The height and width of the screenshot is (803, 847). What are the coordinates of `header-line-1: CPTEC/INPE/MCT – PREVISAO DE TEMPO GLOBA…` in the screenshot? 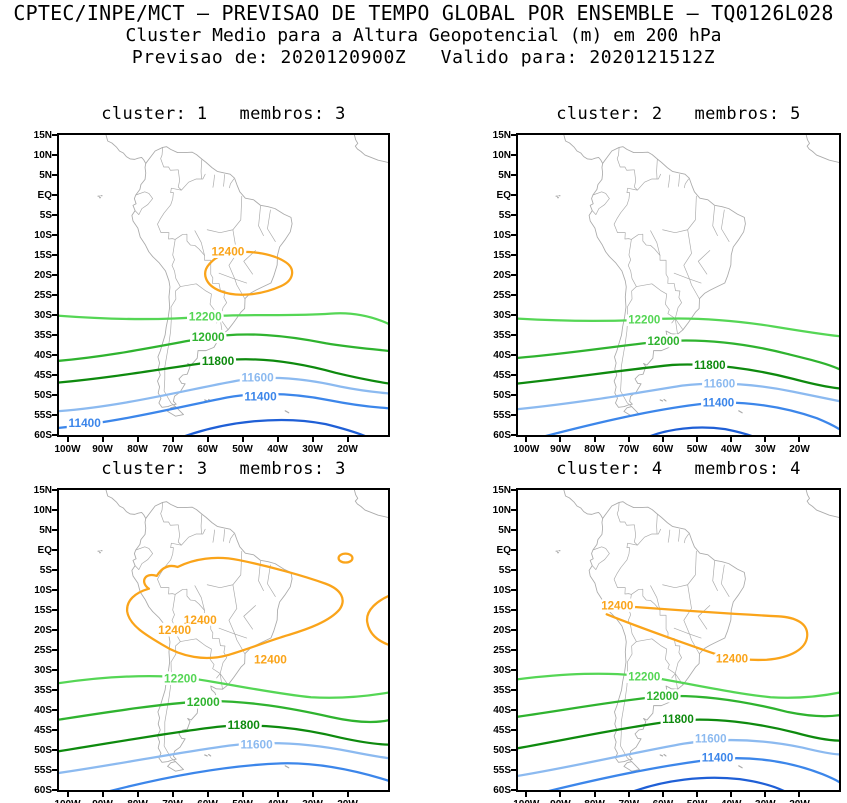 It's located at (423, 13).